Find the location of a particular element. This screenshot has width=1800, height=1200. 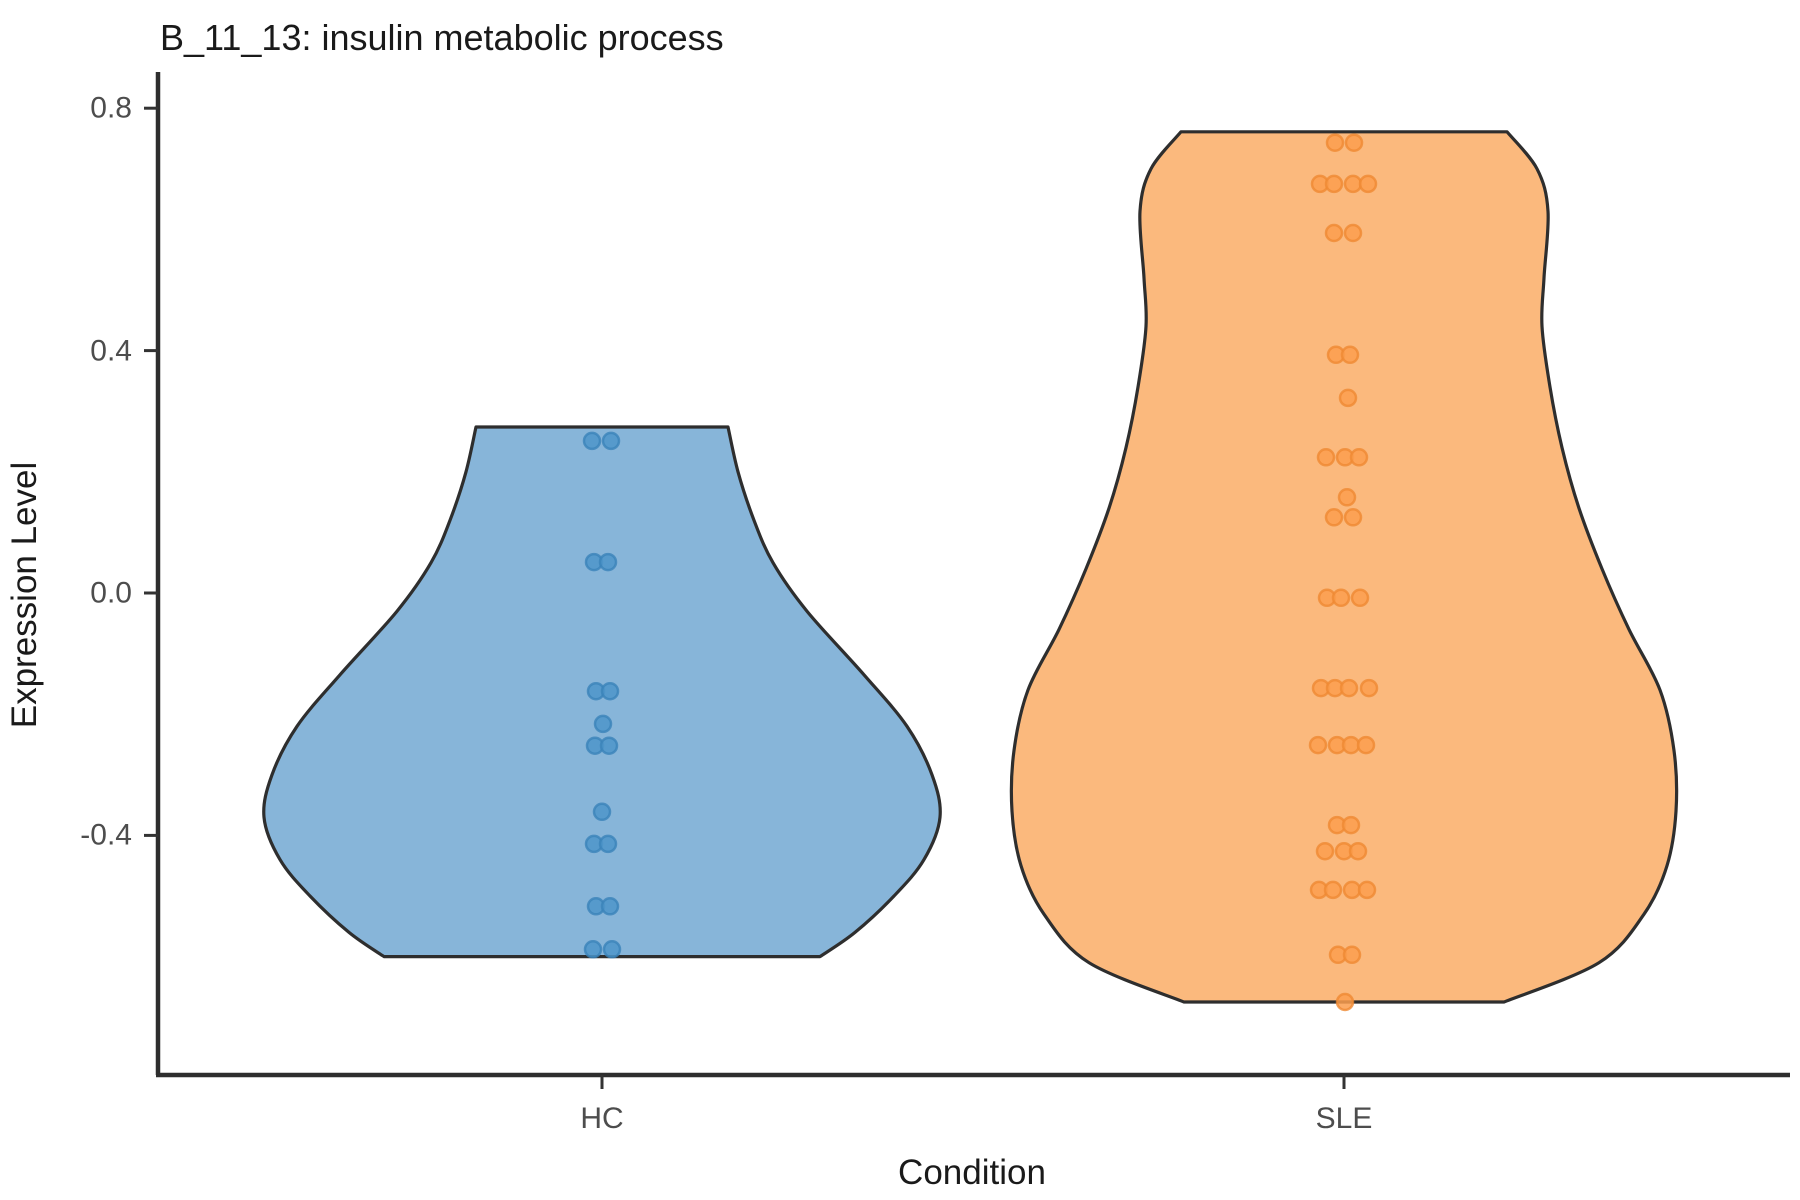

y-tick-label-0.4: 0.4 is located at coordinates (111, 351).